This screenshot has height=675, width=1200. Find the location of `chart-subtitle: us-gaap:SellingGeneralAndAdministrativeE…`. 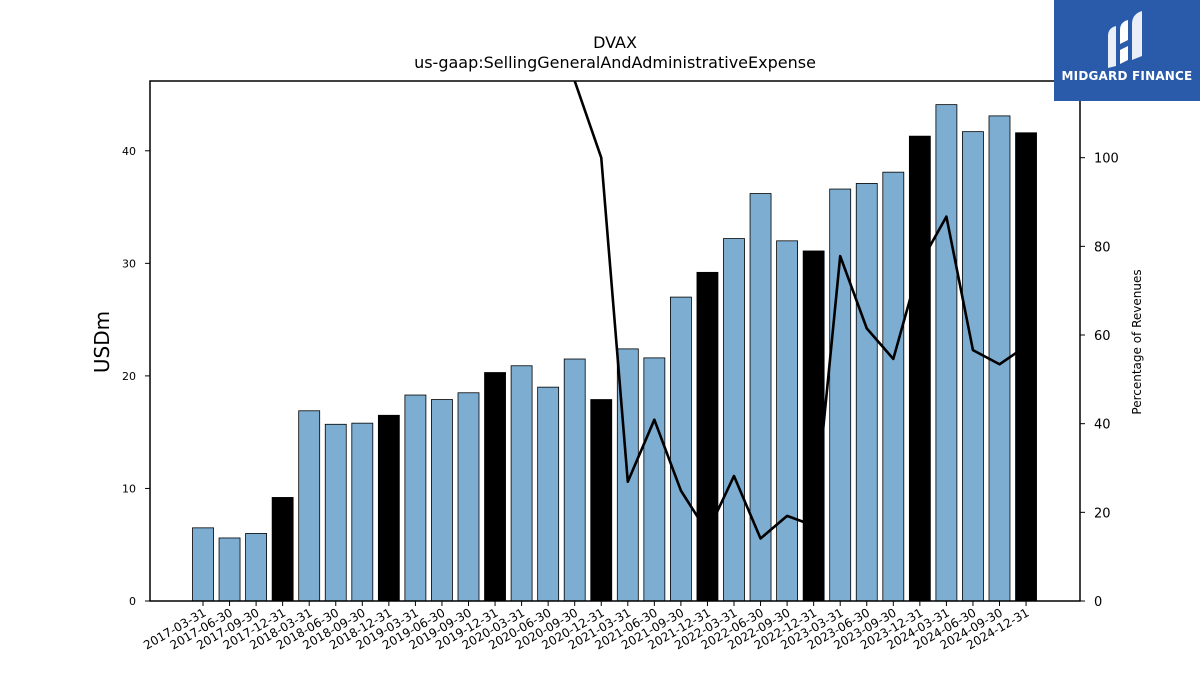

chart-subtitle: us-gaap:SellingGeneralAndAdministrativeE… is located at coordinates (615, 62).